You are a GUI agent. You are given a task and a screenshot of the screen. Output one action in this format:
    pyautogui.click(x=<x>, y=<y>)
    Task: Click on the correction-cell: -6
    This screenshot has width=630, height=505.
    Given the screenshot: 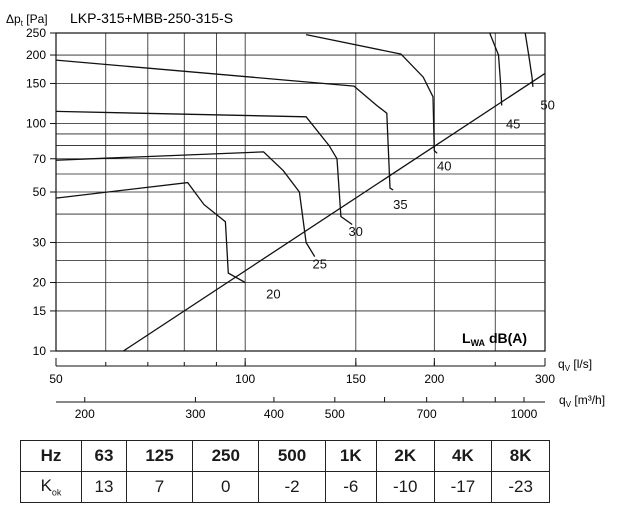 What is the action you would take?
    pyautogui.click(x=350, y=487)
    